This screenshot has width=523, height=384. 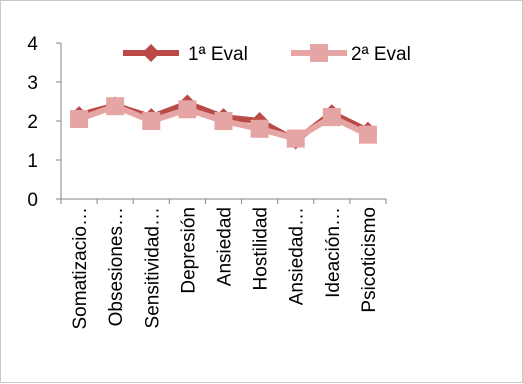 What do you see at coordinates (218, 54) in the screenshot?
I see `legend-label: 1ª Eval` at bounding box center [218, 54].